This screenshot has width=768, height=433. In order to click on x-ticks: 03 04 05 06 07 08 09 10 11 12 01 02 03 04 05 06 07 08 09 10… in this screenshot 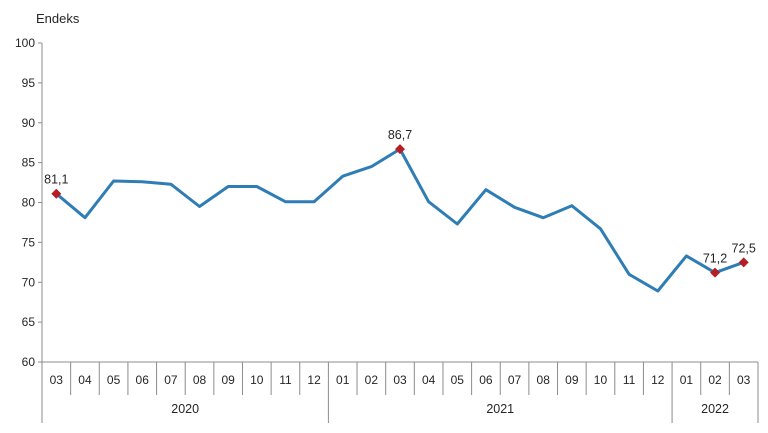, I will do `click(400, 392)`.